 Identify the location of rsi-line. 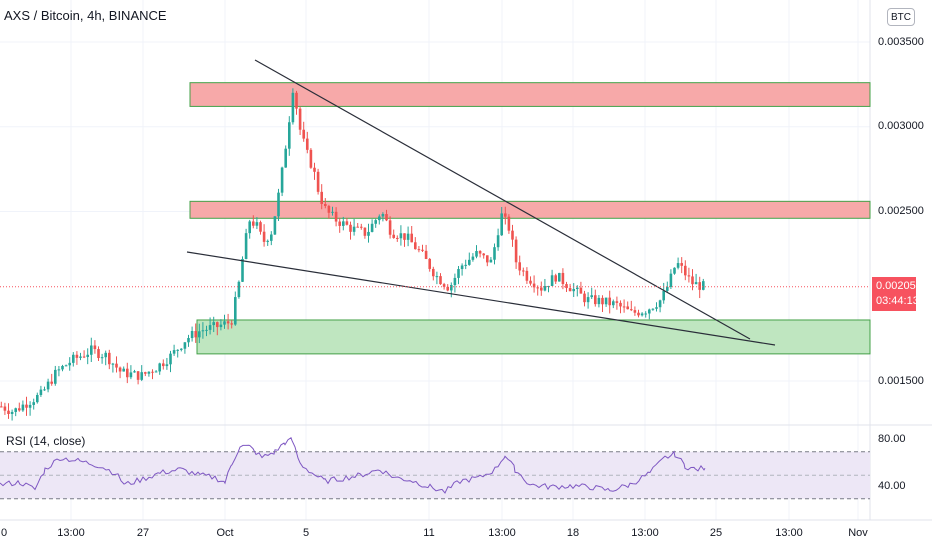
(353, 465).